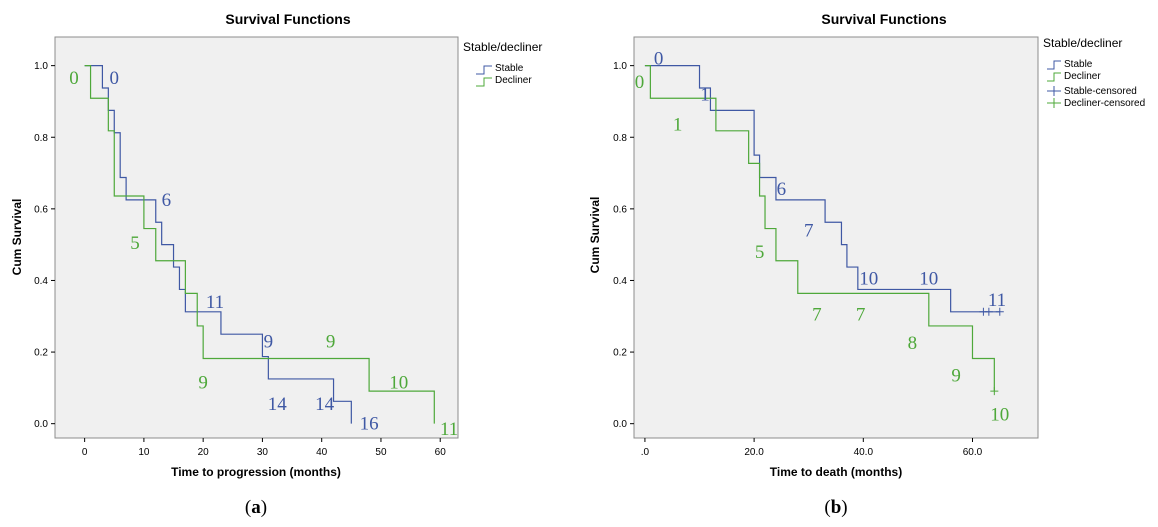 The width and height of the screenshot is (1158, 527). What do you see at coordinates (760, 252) in the screenshot?
I see `chart-b-annotation: 5` at bounding box center [760, 252].